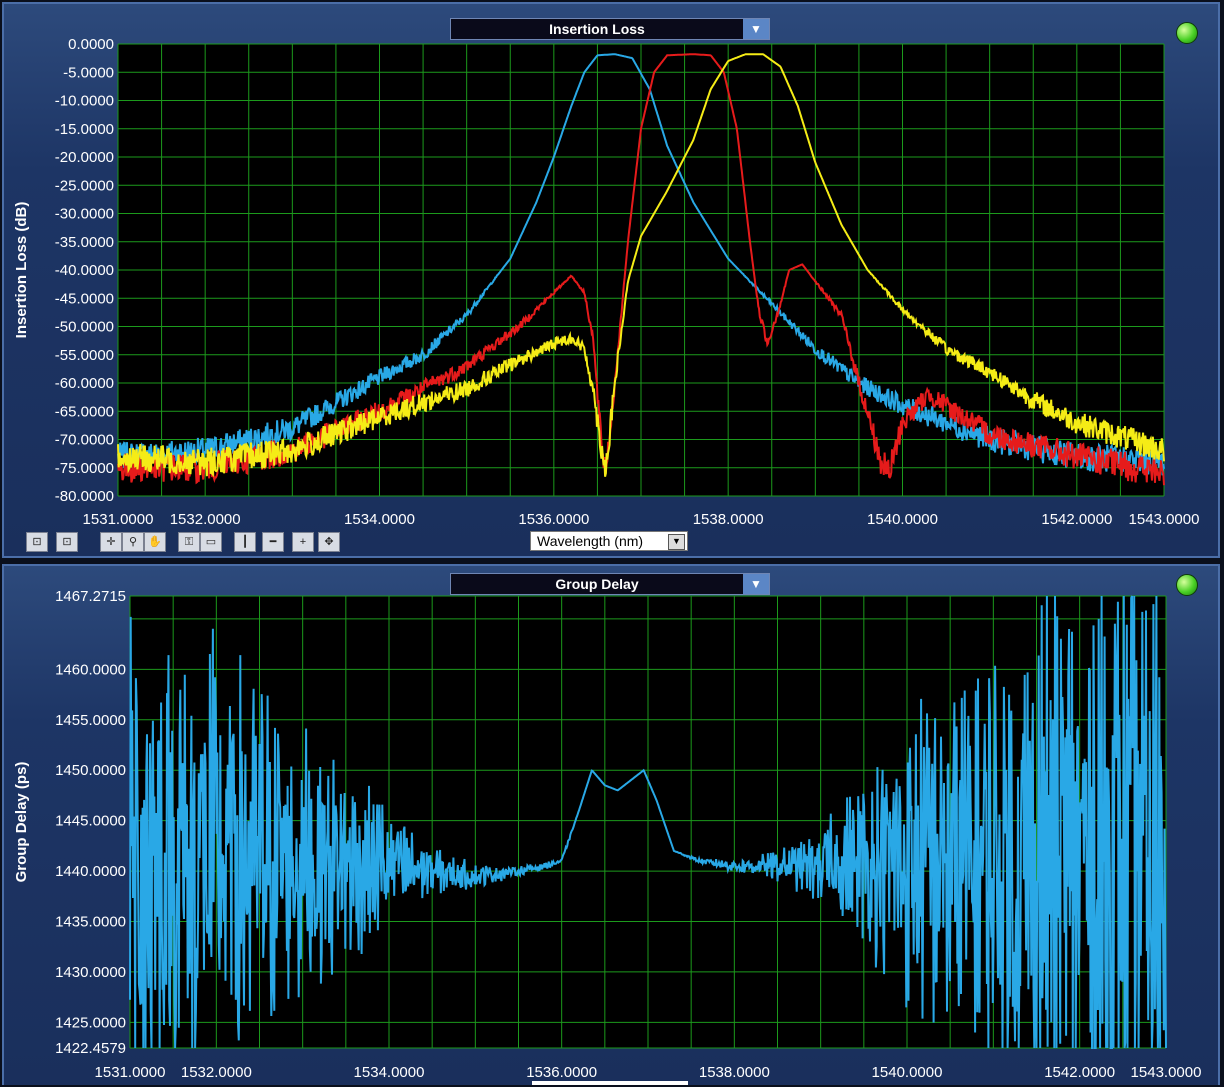 This screenshot has width=1224, height=1087. I want to click on y-tick-label: -25.0000, so click(84, 185).